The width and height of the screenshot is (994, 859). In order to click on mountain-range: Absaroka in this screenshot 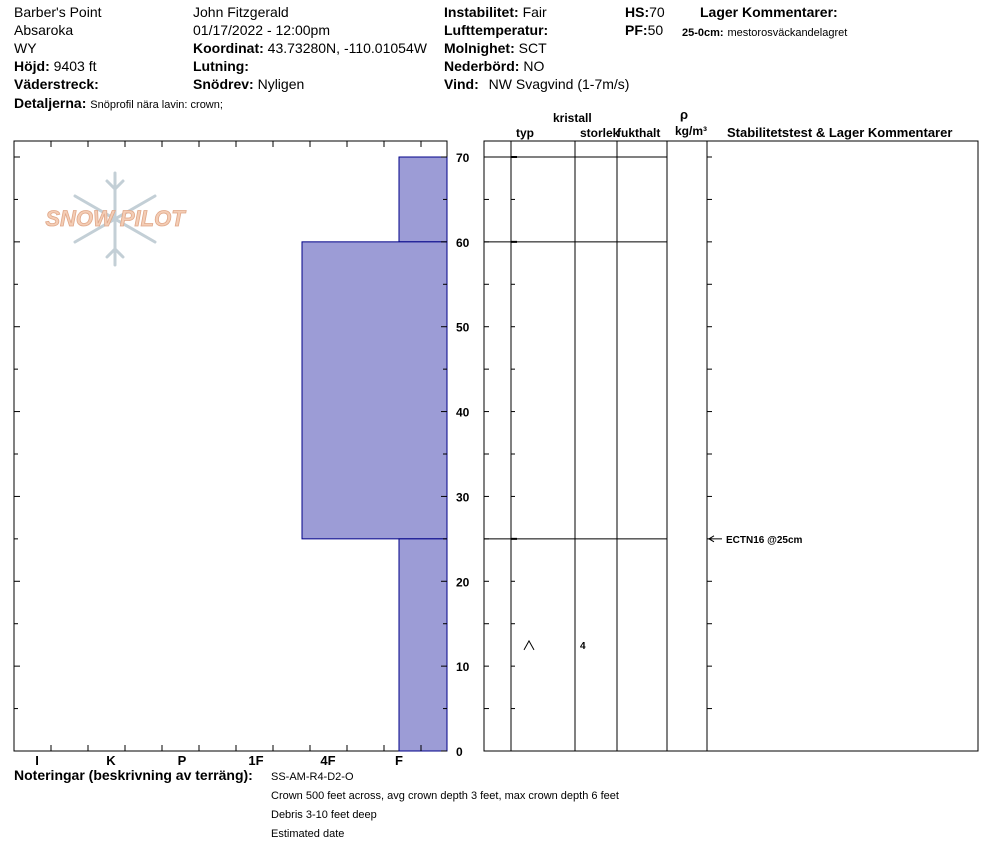, I will do `click(44, 30)`.